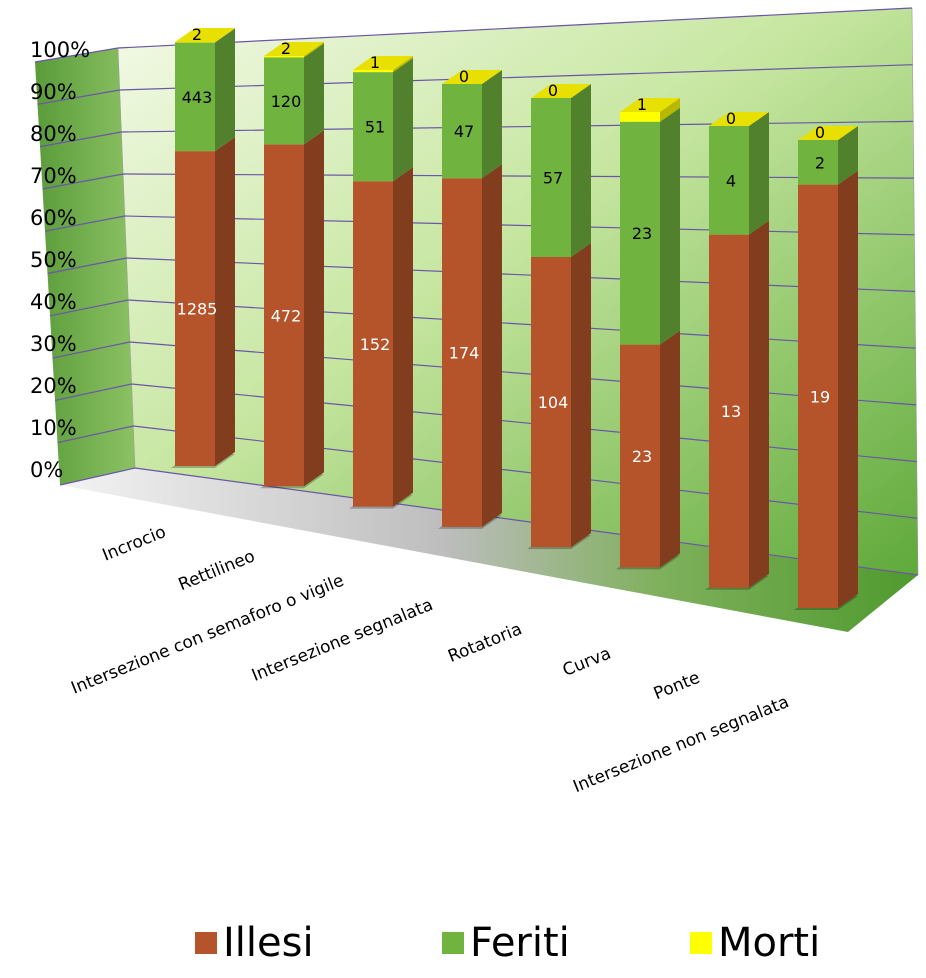 This screenshot has width=926, height=978. I want to click on y-tick-label: 80%, so click(53, 134).